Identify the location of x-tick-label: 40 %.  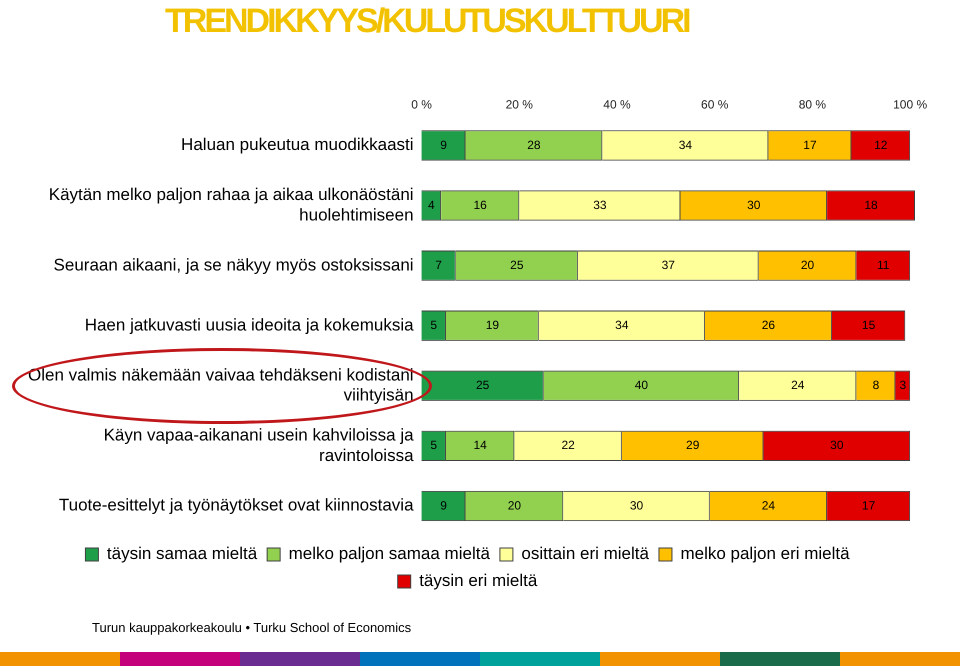
(617, 105).